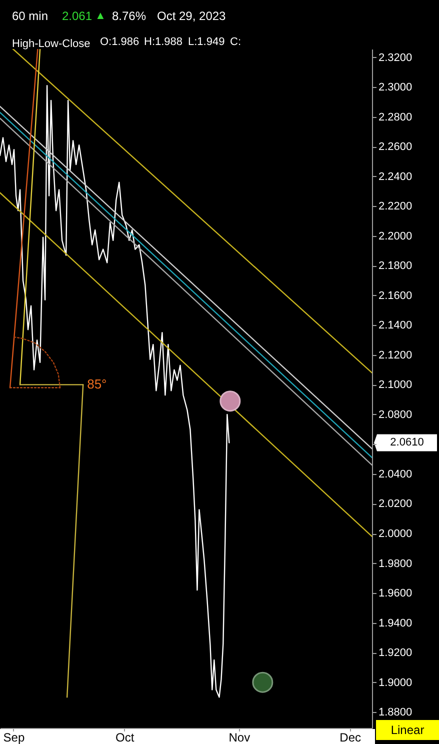  What do you see at coordinates (395, 147) in the screenshot?
I see `y-tick-label: 2.2600` at bounding box center [395, 147].